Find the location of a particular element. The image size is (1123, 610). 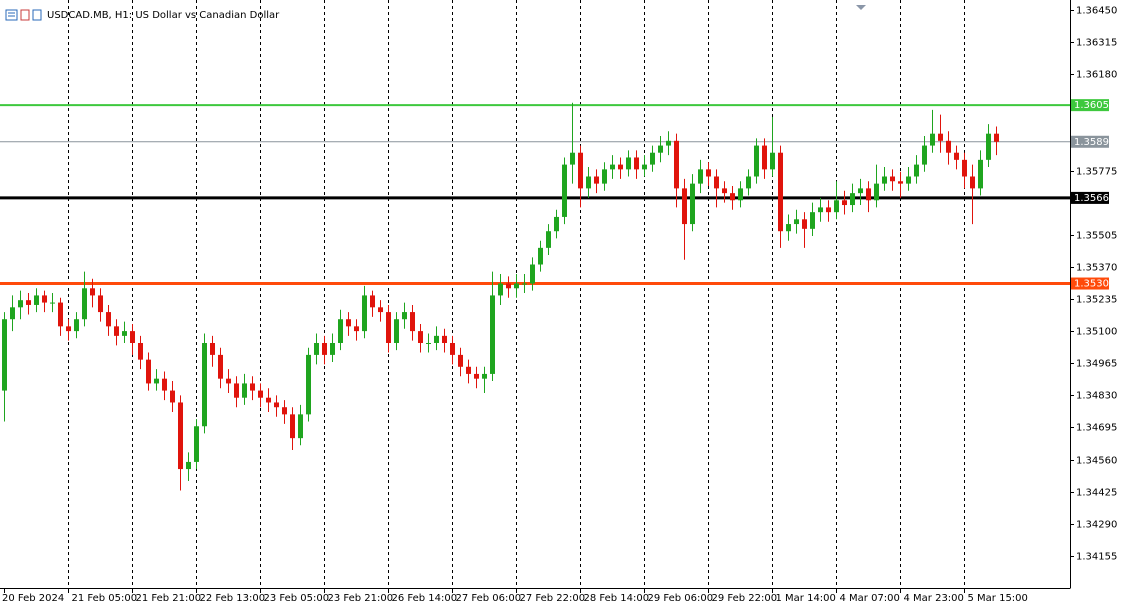

y-tick-label: 1.36315 is located at coordinates (1096, 43).